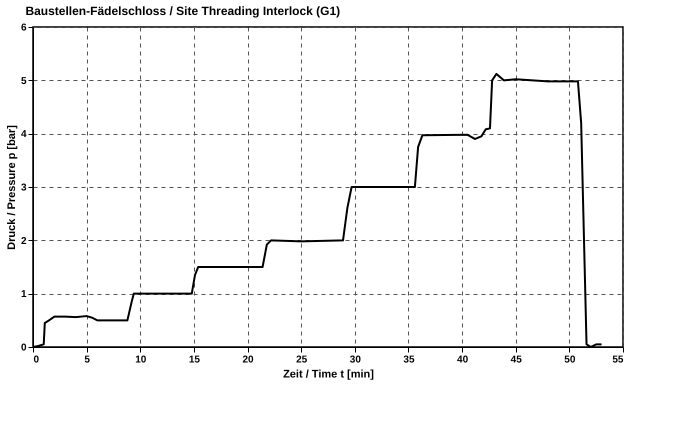 The height and width of the screenshot is (432, 685). Describe the element at coordinates (463, 360) in the screenshot. I see `x-tick-label: 40` at that location.